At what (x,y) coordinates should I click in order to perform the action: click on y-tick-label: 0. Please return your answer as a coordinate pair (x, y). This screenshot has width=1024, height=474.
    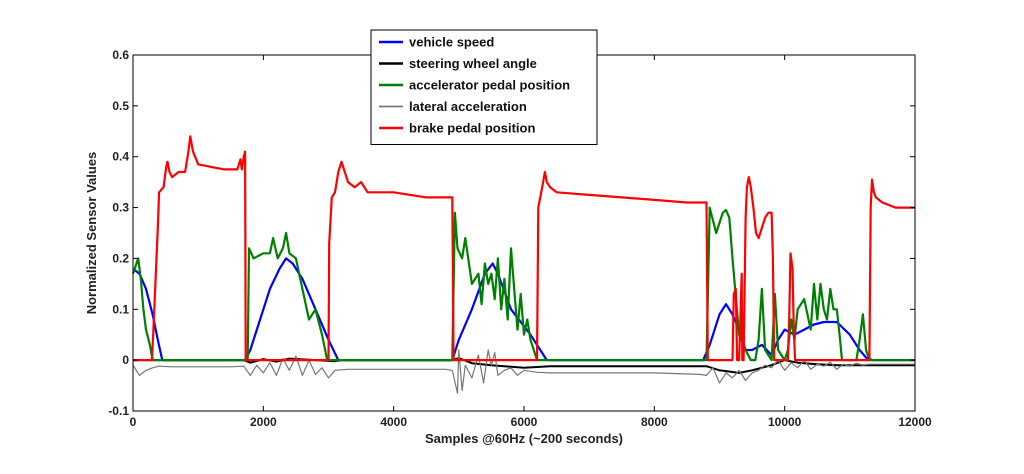
    Looking at the image, I should click on (125, 360).